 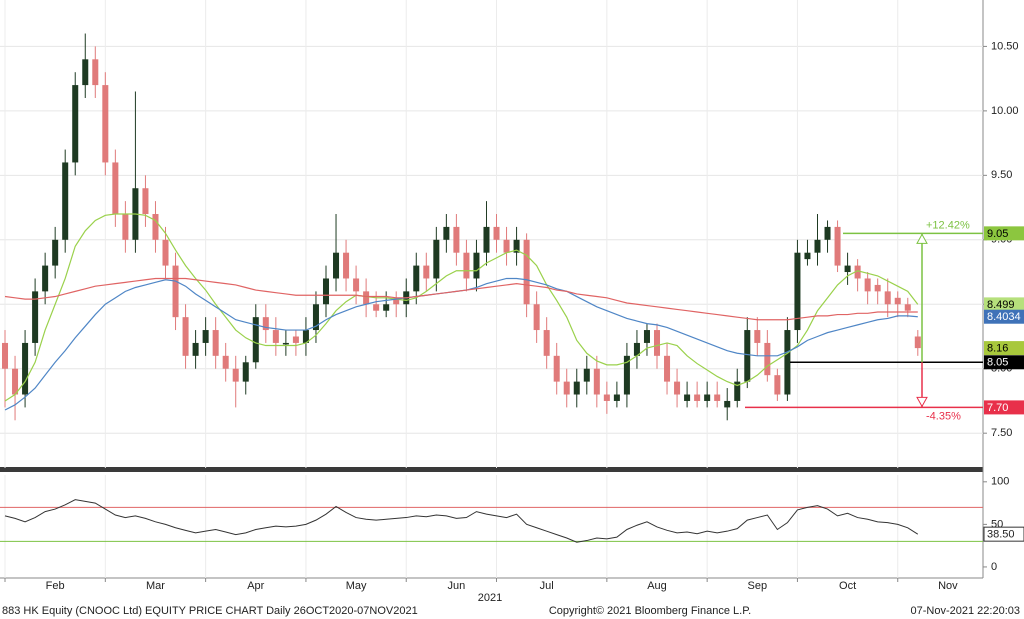 I want to click on rsi-line, so click(x=461, y=521).